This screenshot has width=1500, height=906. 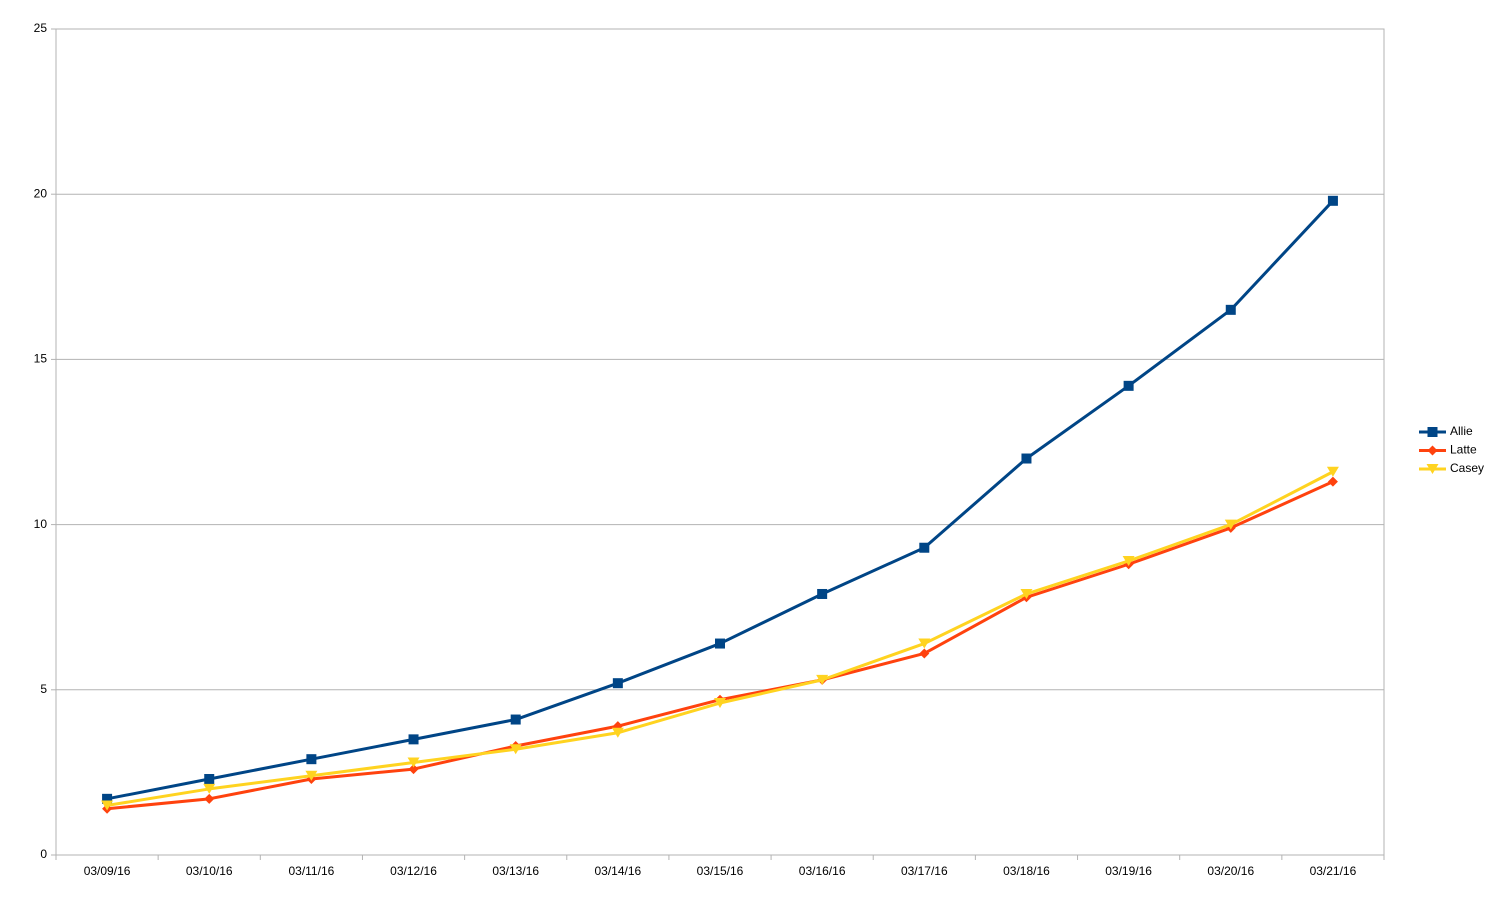 What do you see at coordinates (41, 359) in the screenshot?
I see `y-tick-label: 15` at bounding box center [41, 359].